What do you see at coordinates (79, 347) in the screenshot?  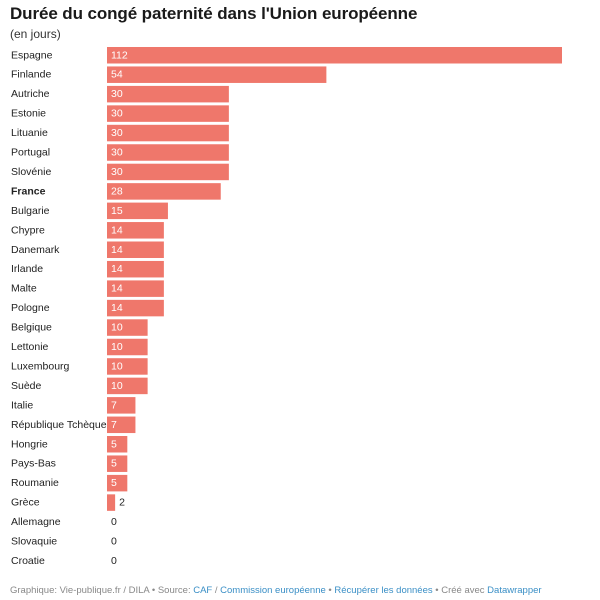 I see `bar-row: Lettonie 10` at bounding box center [79, 347].